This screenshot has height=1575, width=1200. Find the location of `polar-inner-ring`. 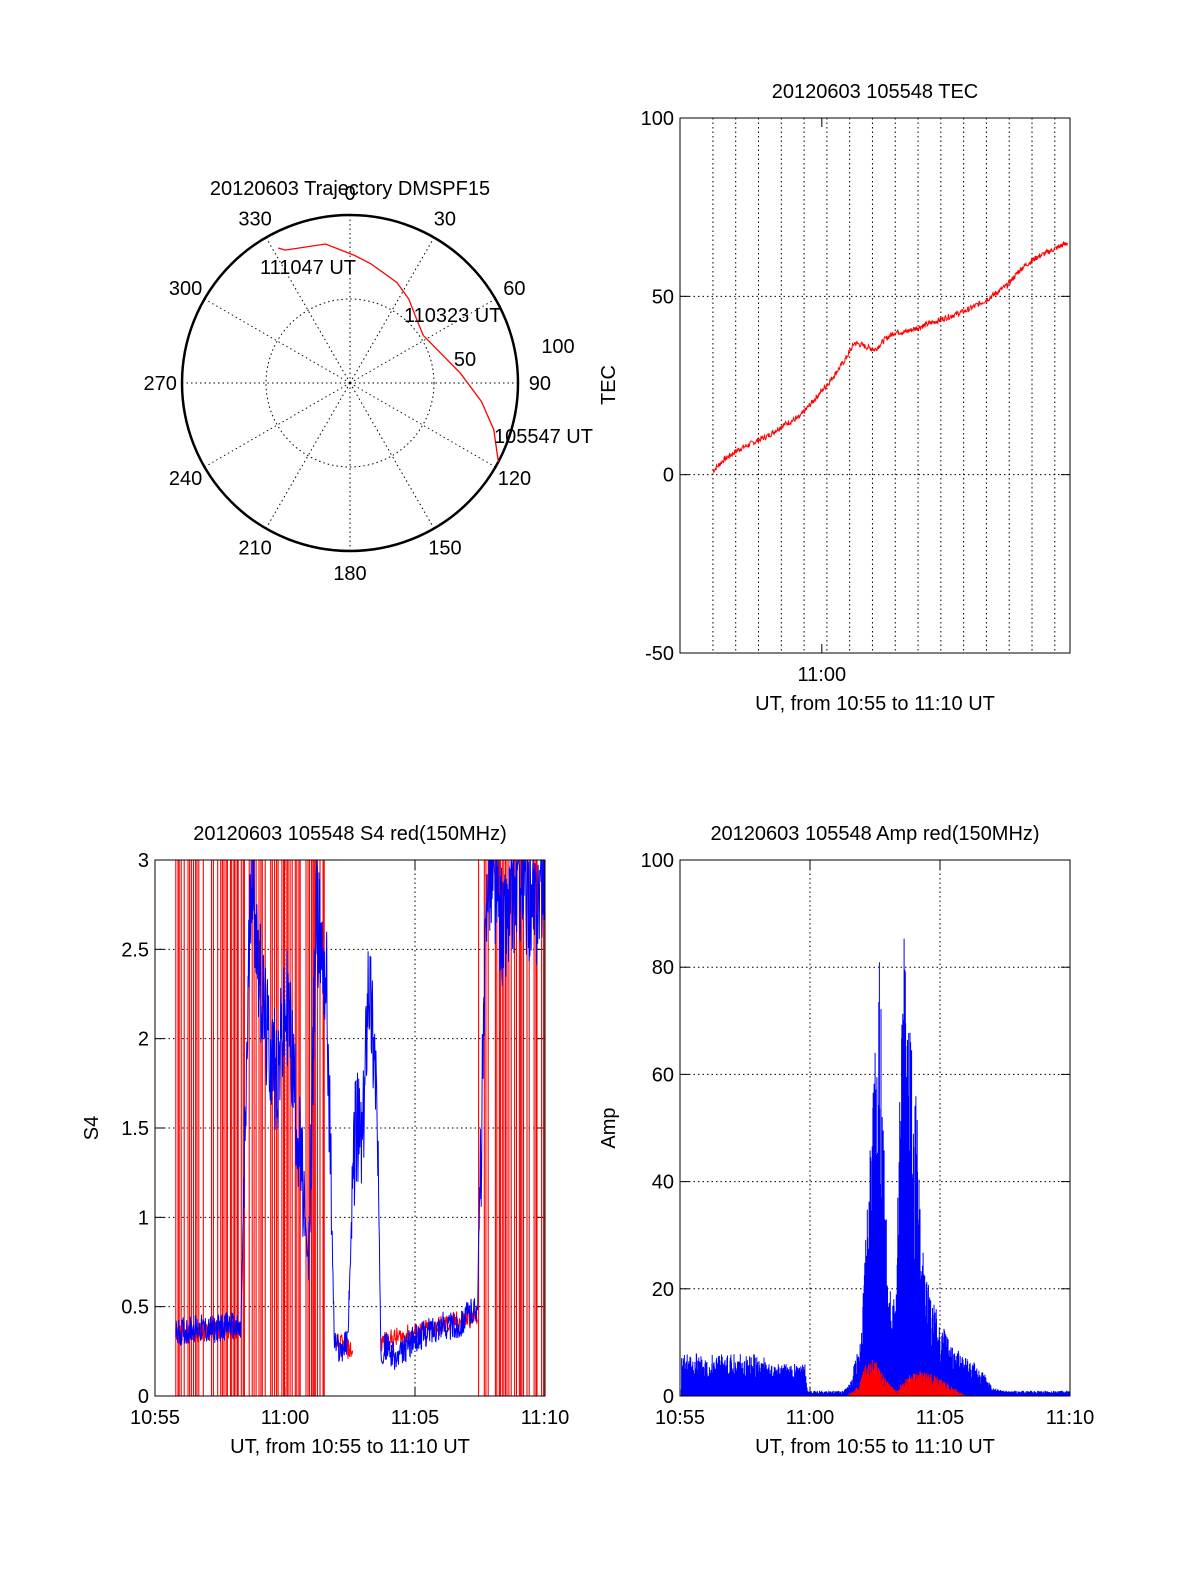

polar-inner-ring is located at coordinates (350, 383).